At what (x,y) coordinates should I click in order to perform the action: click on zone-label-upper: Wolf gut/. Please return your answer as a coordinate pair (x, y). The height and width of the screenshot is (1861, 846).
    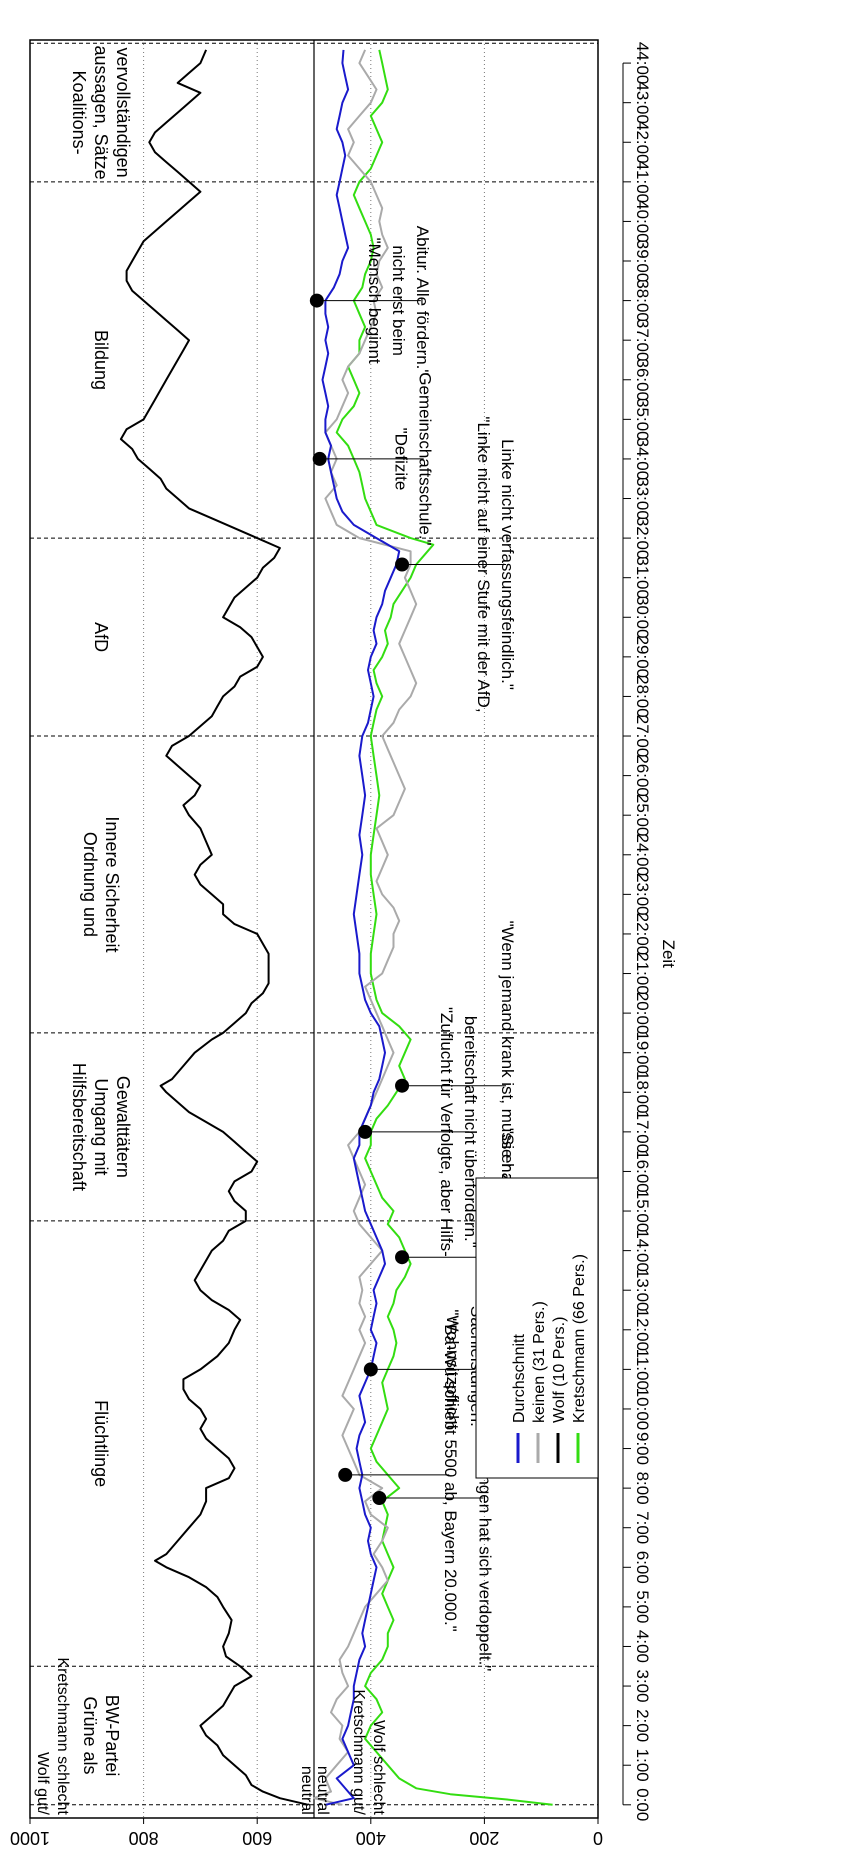
    Looking at the image, I should click on (42, 1783).